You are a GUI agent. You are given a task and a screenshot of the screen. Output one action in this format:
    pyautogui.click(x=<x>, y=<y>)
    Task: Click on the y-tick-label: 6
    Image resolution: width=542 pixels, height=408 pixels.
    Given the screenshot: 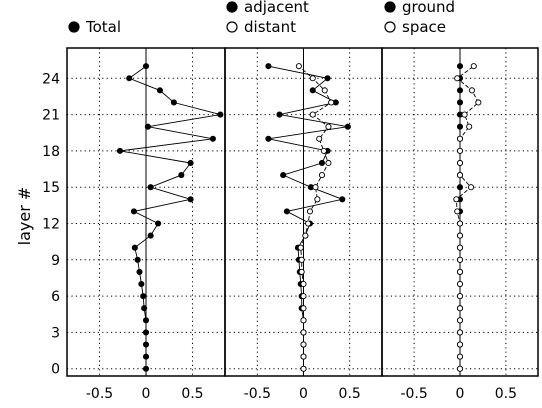 What is the action you would take?
    pyautogui.click(x=55, y=297)
    